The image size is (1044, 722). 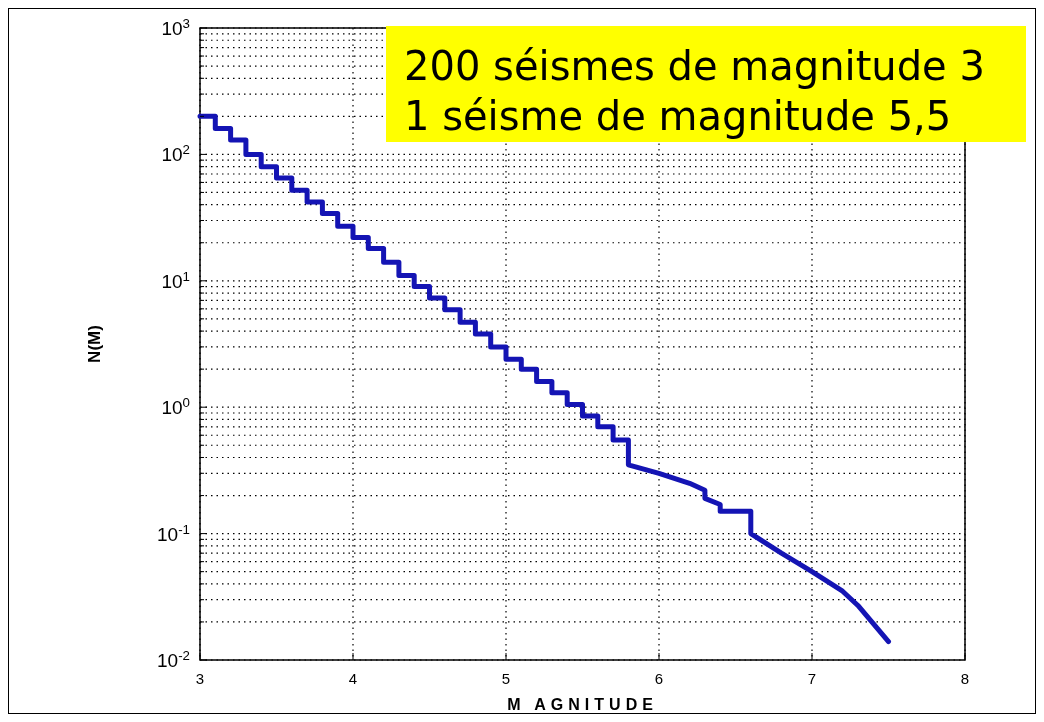 What do you see at coordinates (582, 704) in the screenshot?
I see `x-axis-title: M AGNITUDE` at bounding box center [582, 704].